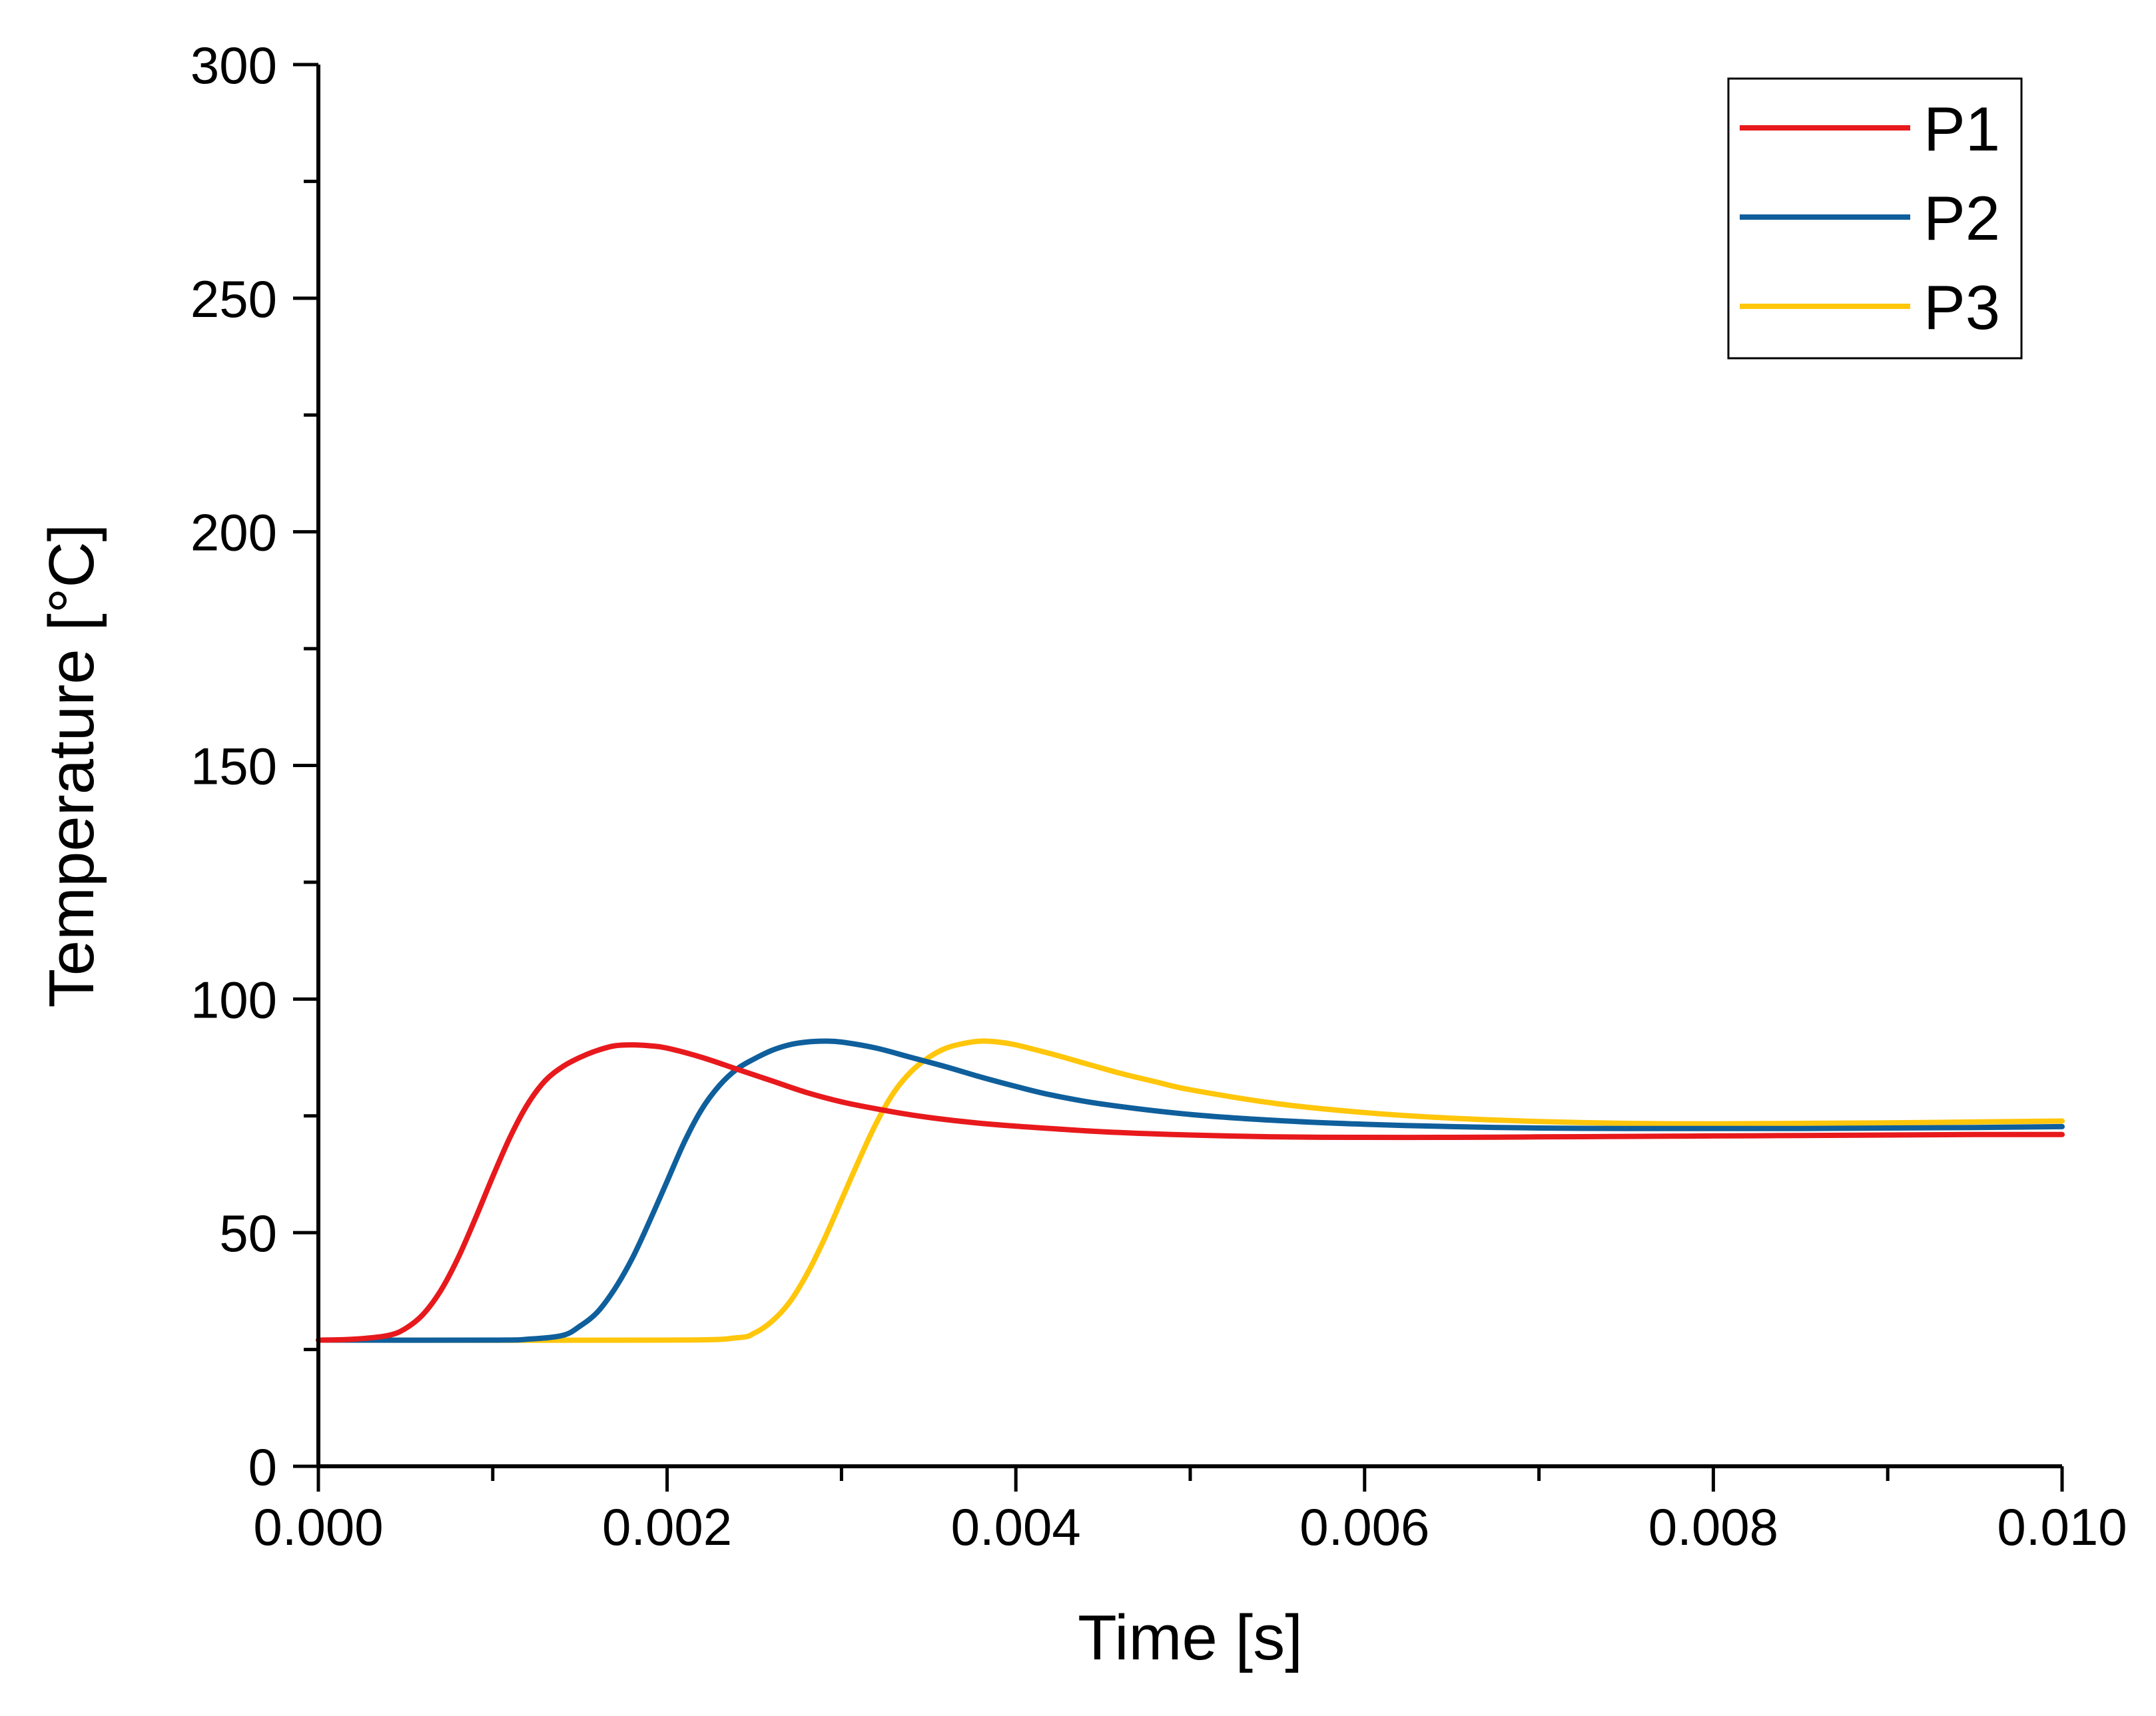  I want to click on x-tick-label: 0.006, so click(1364, 1527).